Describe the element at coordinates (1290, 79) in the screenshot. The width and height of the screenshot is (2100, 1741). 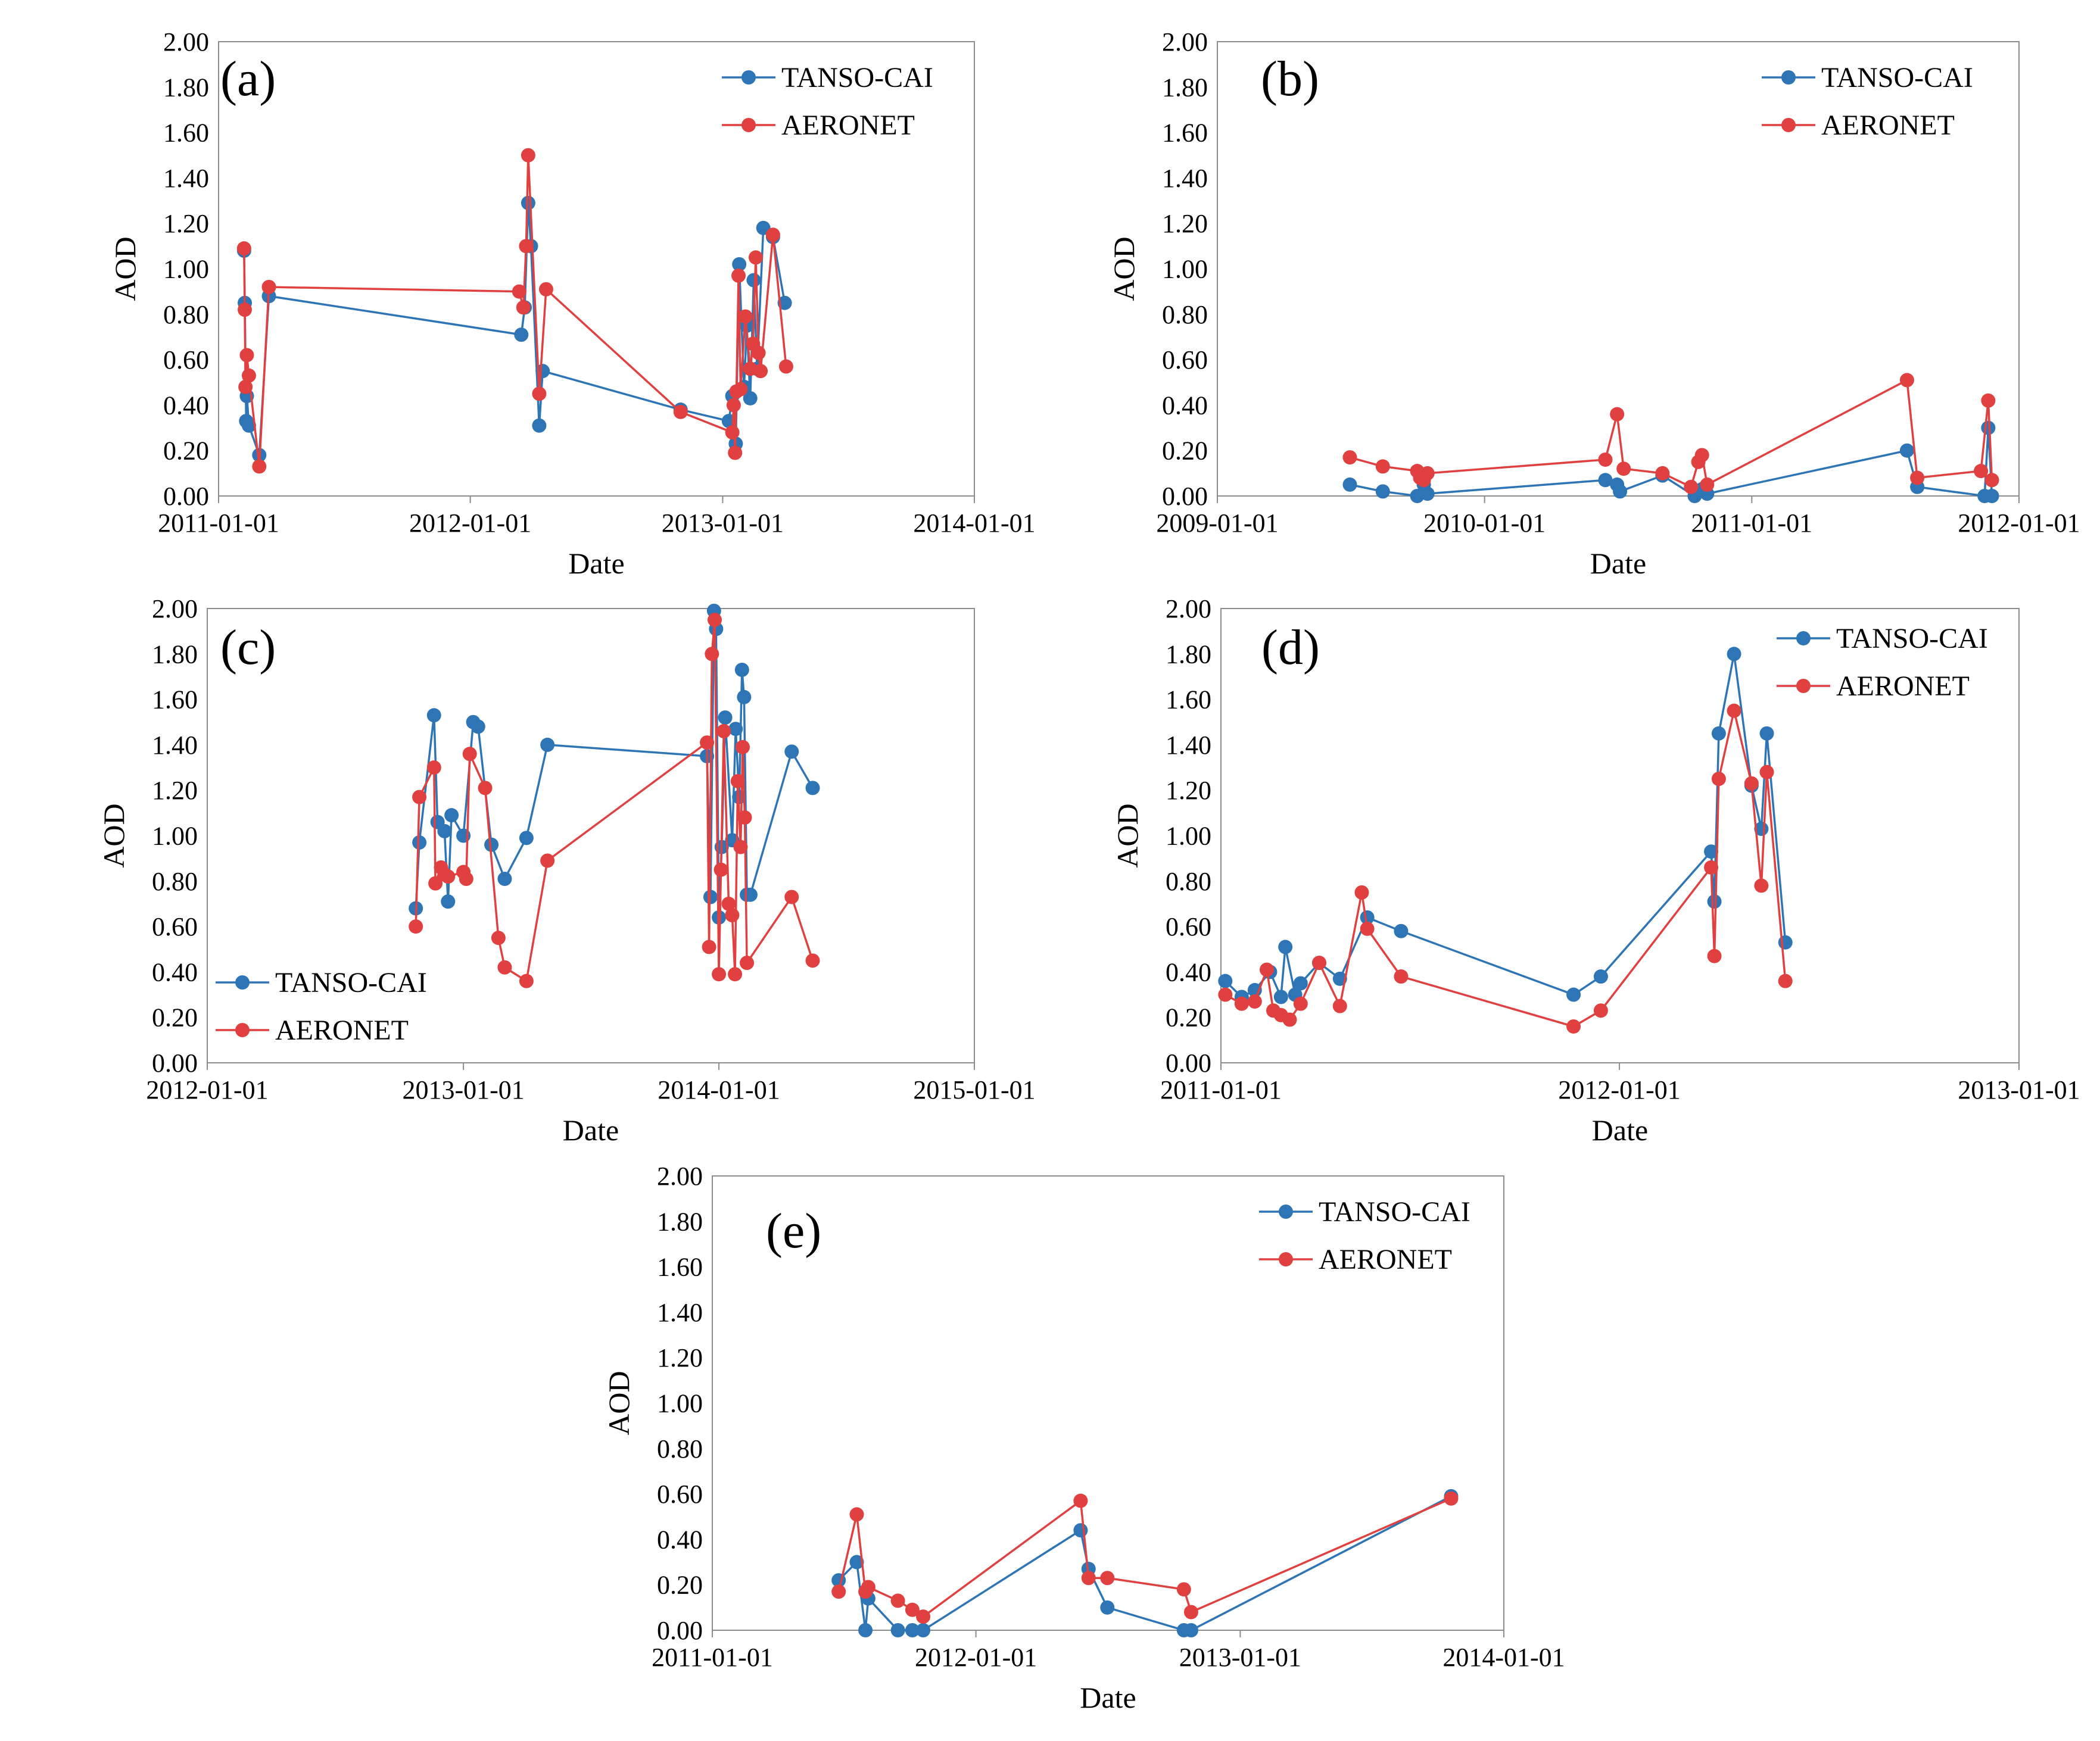
I see `panel-label: (b)` at that location.